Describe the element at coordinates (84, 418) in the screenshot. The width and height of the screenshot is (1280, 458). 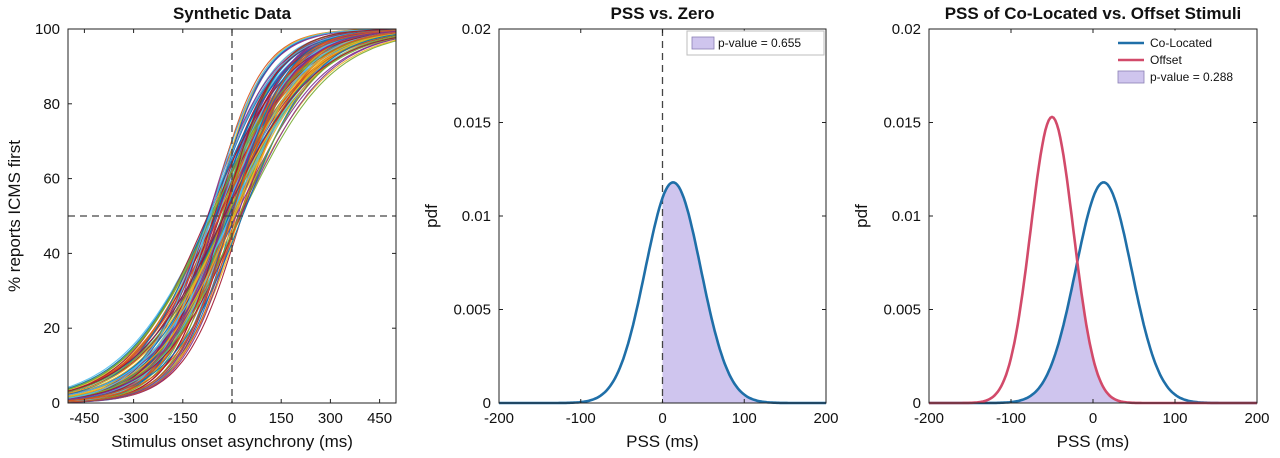
I see `x-tick-label: -450` at that location.